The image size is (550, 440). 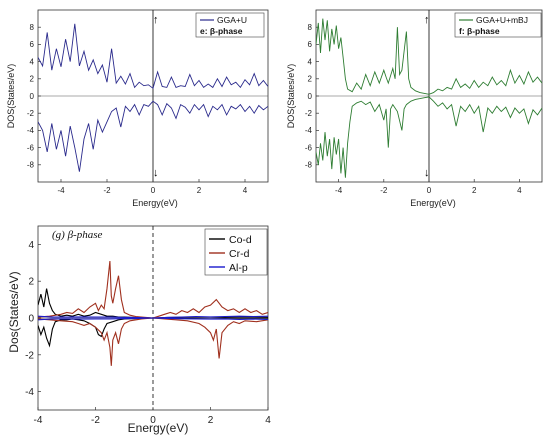 I want to click on panel-f-ytick-label: 6, so click(x=310, y=44).